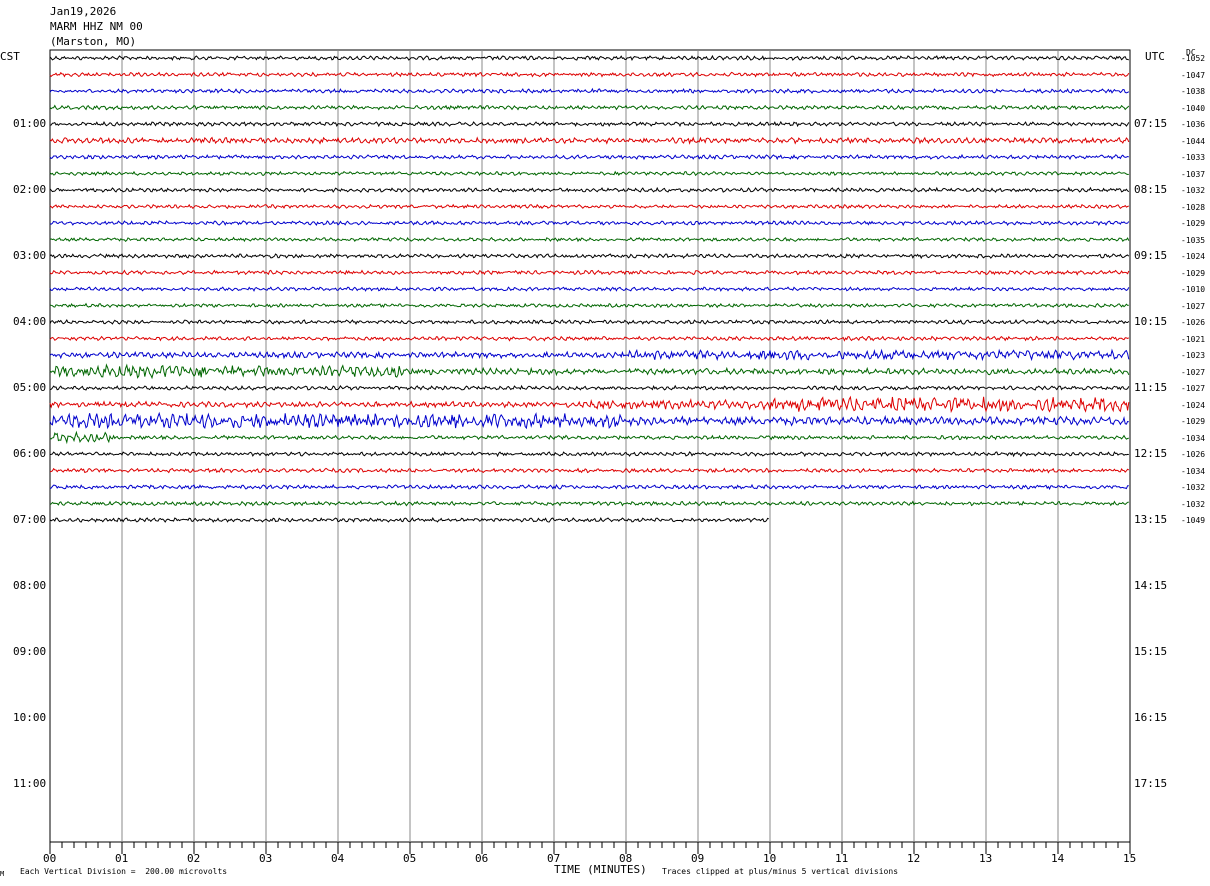 Image resolution: width=1210 pixels, height=886 pixels. What do you see at coordinates (1151, 585) in the screenshot?
I see `utc-hour-label: 14:15` at bounding box center [1151, 585].